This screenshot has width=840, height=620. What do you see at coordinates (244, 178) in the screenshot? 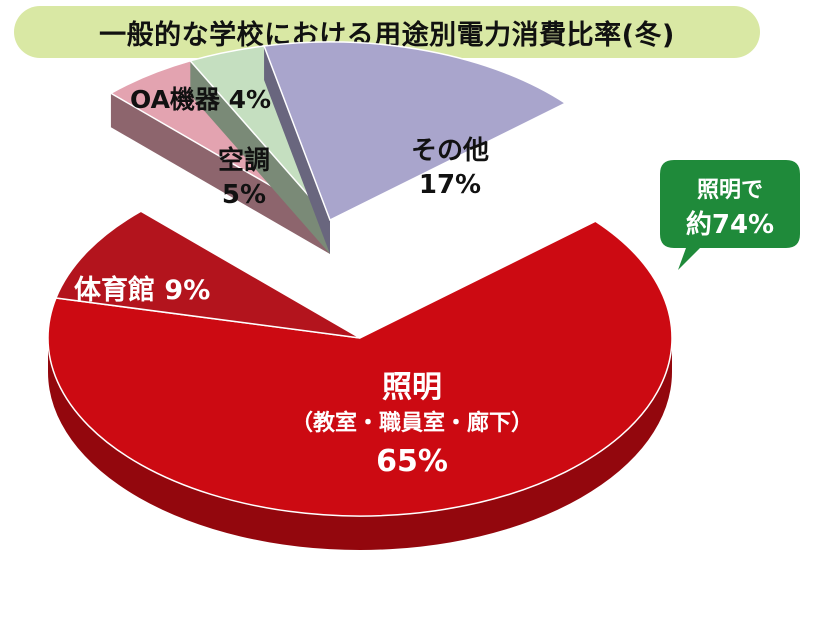
I see `slice-label-aircon: 空調 5%` at bounding box center [244, 178].